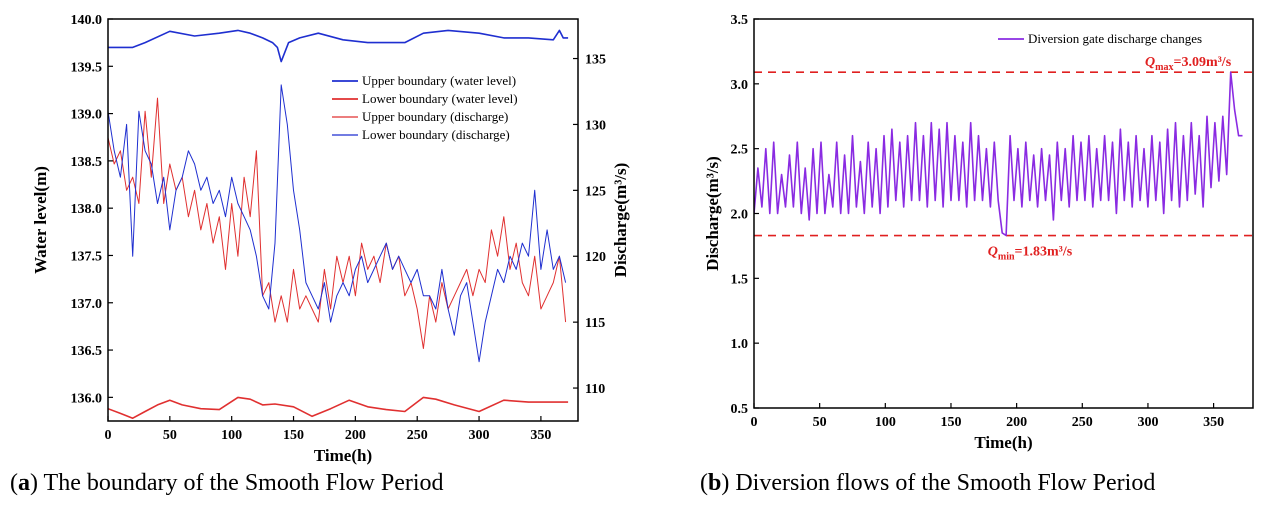  I want to click on y-tick-label: 139.5, so click(87, 67).